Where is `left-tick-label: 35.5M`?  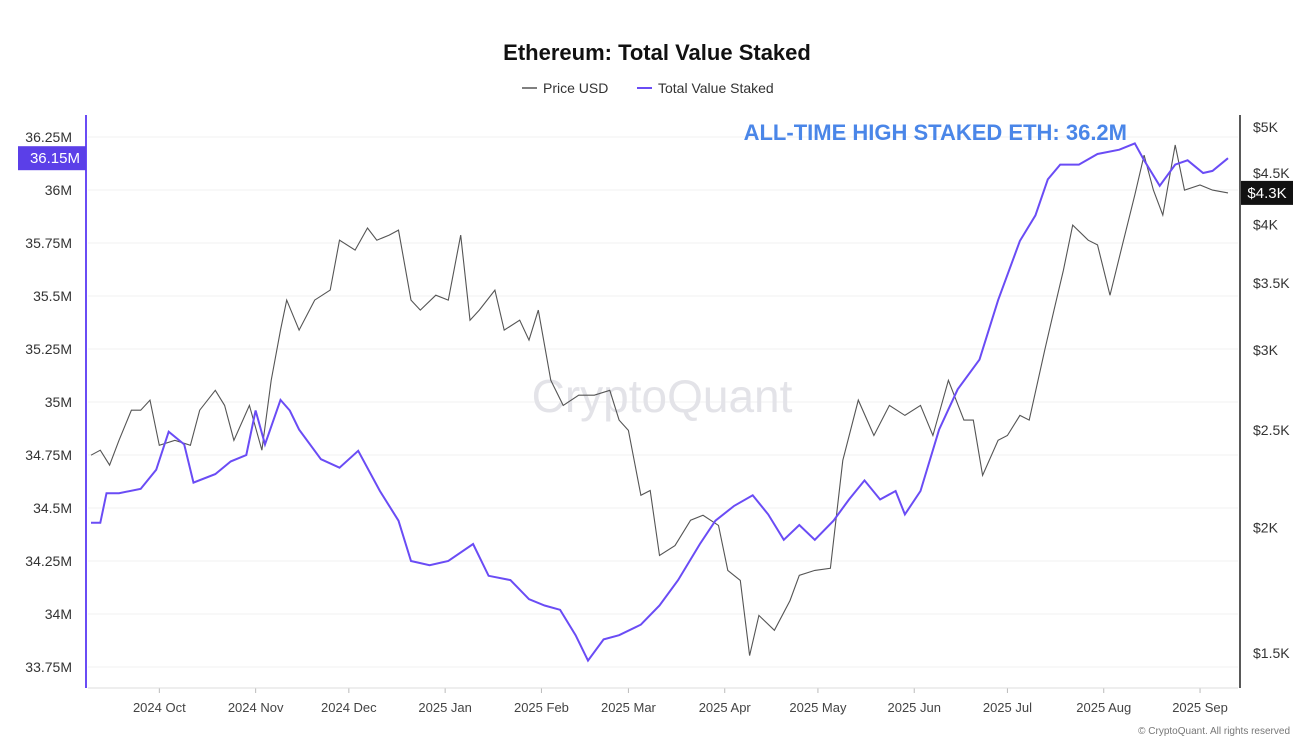
left-tick-label: 35.5M is located at coordinates (52, 296).